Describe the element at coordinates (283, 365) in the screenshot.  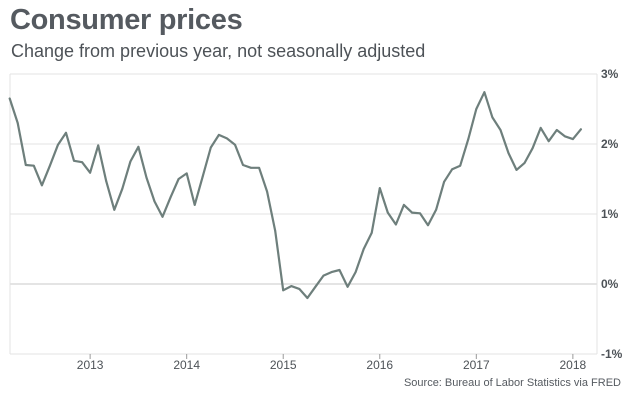
I see `x-tick-label: 2015` at that location.